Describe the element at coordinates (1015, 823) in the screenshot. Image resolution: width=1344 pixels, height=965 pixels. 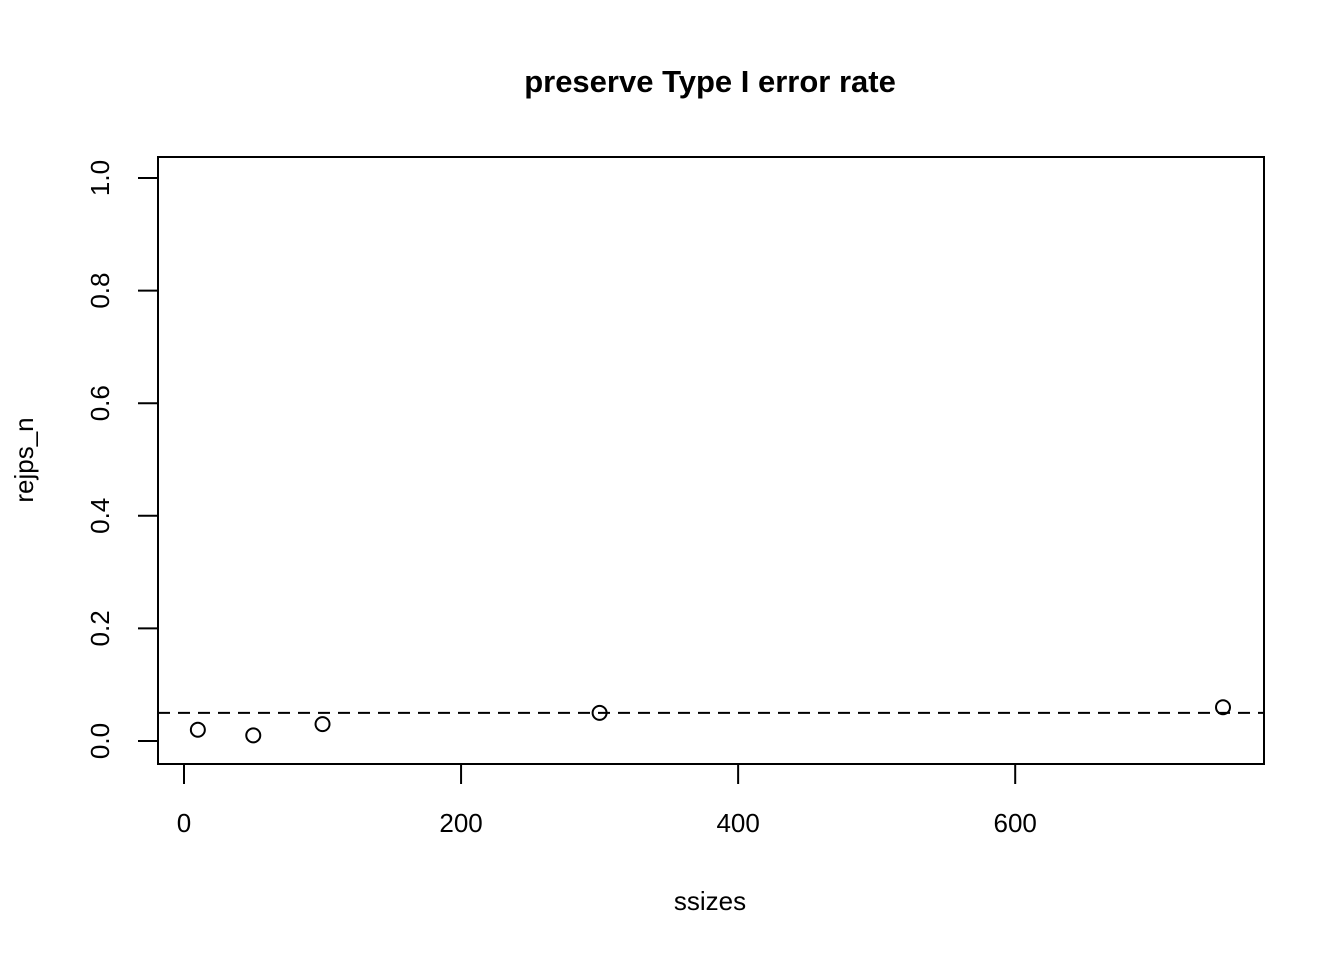
I see `x-tick-label: 600` at that location.